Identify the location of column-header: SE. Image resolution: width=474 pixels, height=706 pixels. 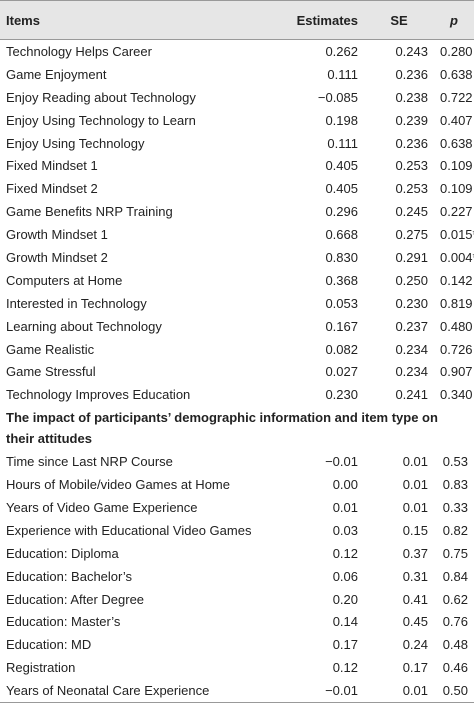
(399, 20).